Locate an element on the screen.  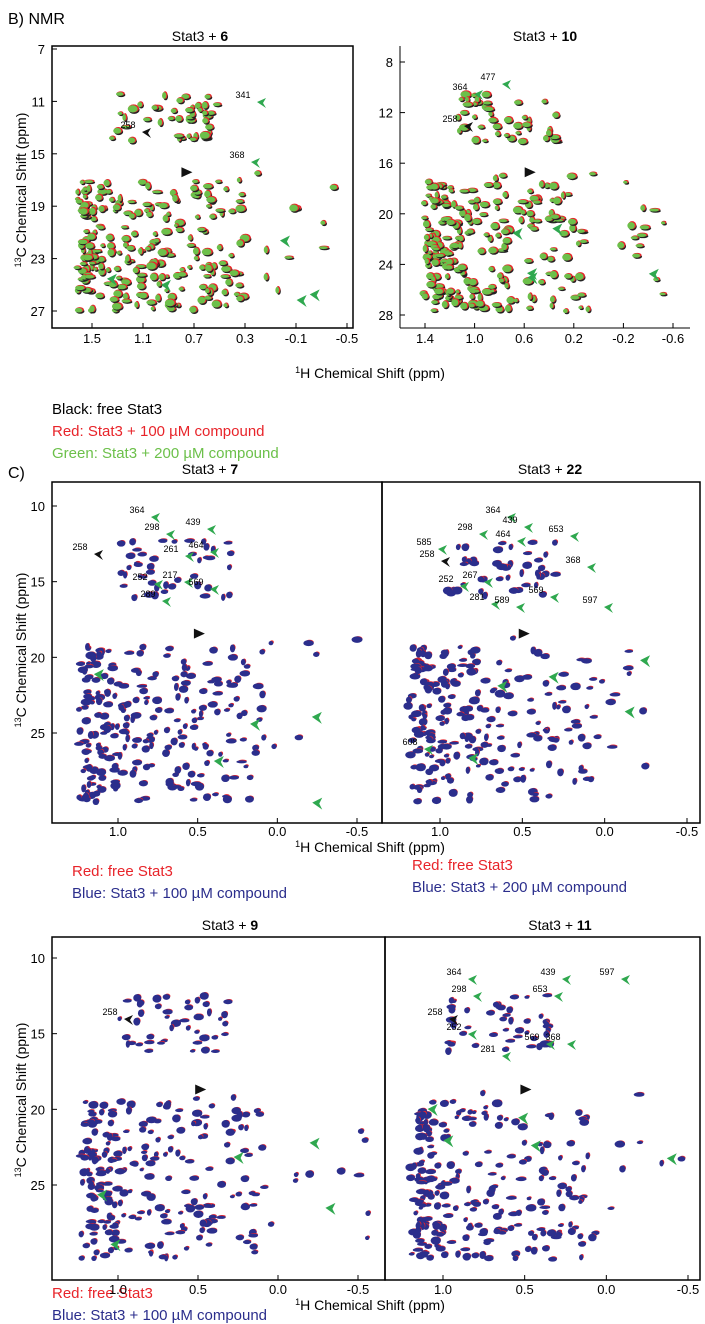
legend-entry: Black: free Stat3 is located at coordinates (107, 409).